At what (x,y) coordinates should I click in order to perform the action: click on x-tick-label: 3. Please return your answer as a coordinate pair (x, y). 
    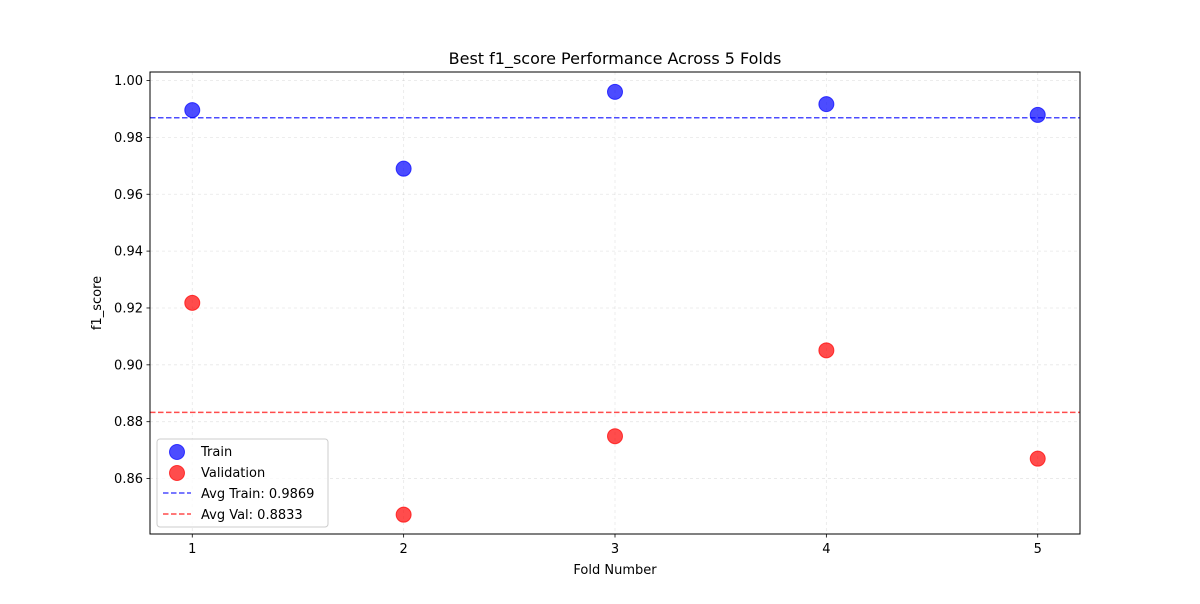
    Looking at the image, I should click on (615, 549).